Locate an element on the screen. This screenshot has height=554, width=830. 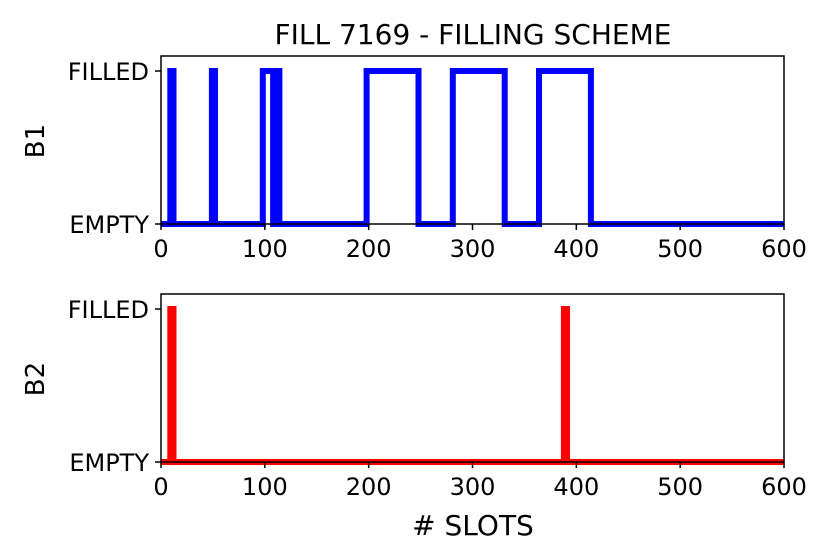
b1-y-axis-label: B1 is located at coordinates (36, 141).